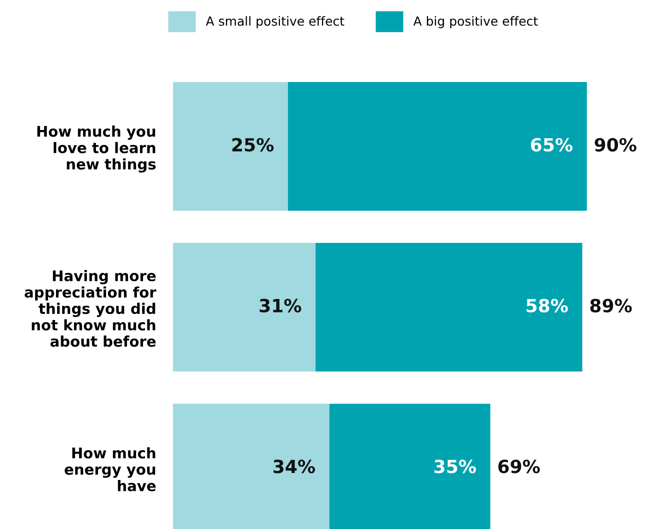 The height and width of the screenshot is (529, 654). What do you see at coordinates (547, 305) in the screenshot?
I see `data-label: 58%` at bounding box center [547, 305].